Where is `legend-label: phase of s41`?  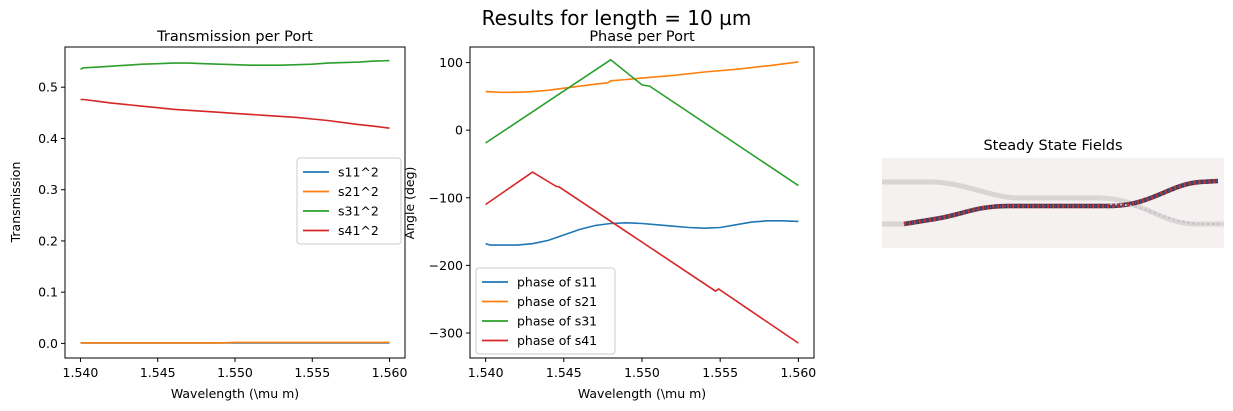 legend-label: phase of s41 is located at coordinates (557, 340).